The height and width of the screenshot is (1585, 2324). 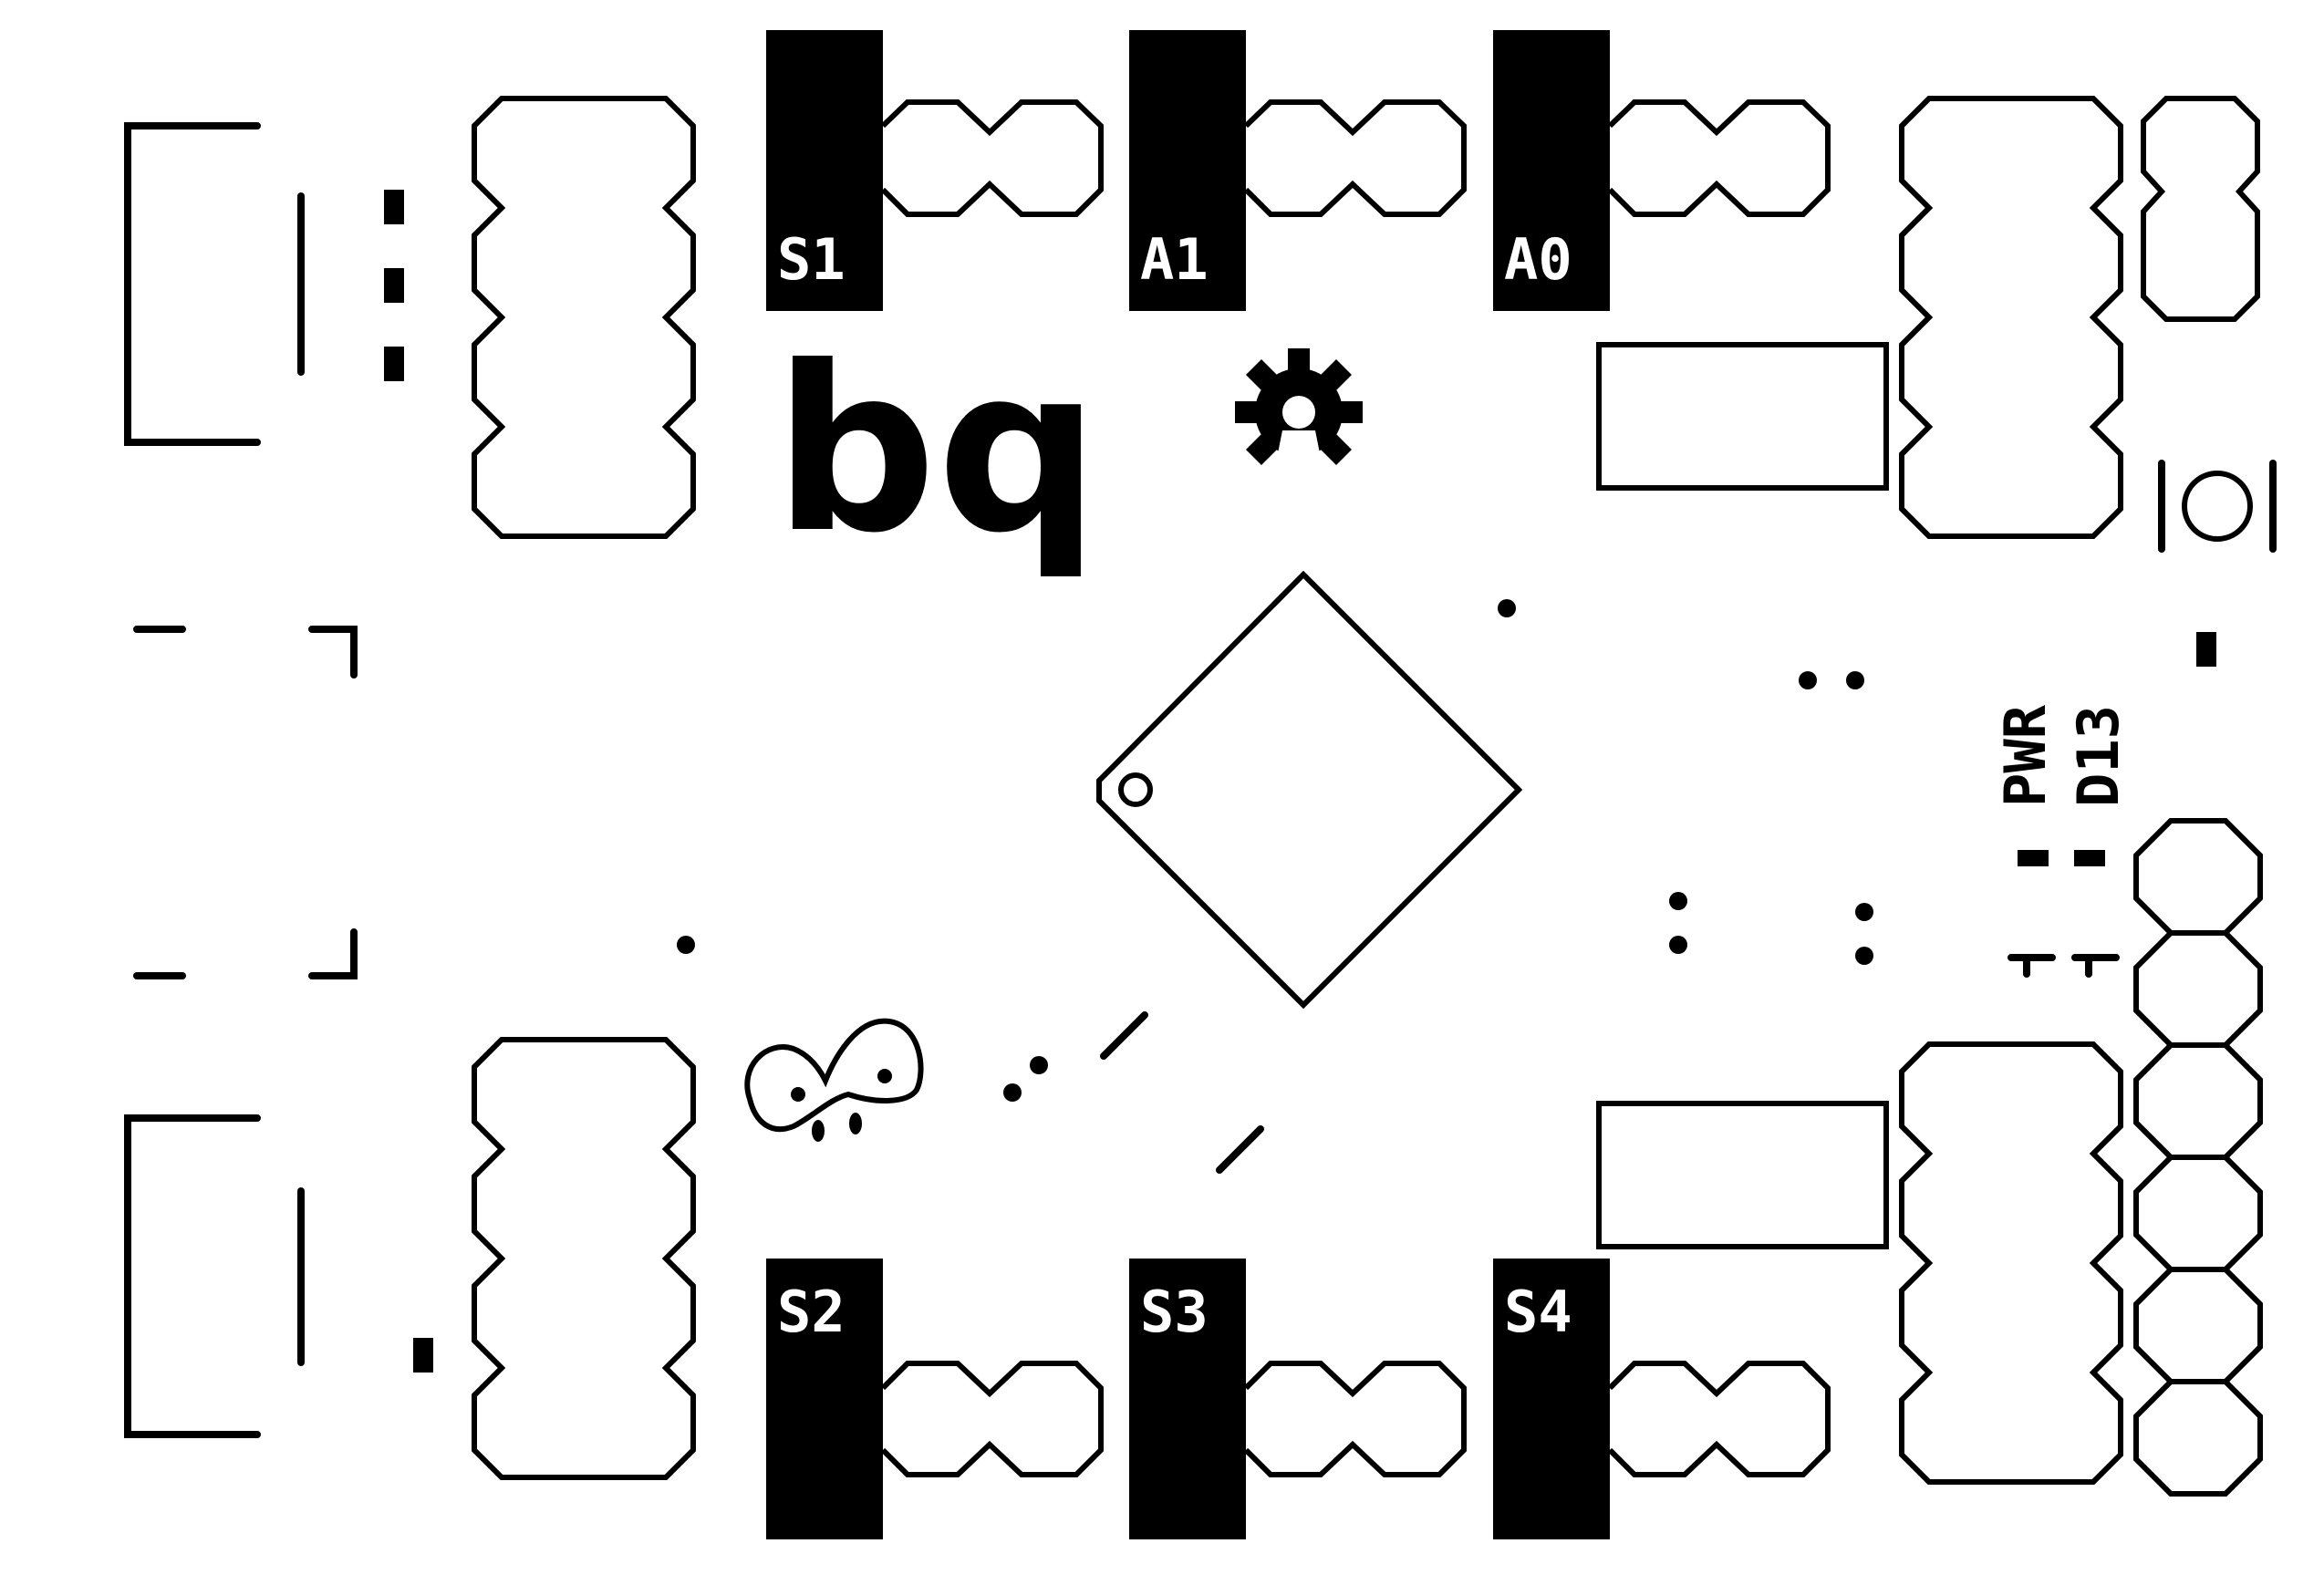 What do you see at coordinates (2062, 841) in the screenshot?
I see `led-indicators: PWR D13` at bounding box center [2062, 841].